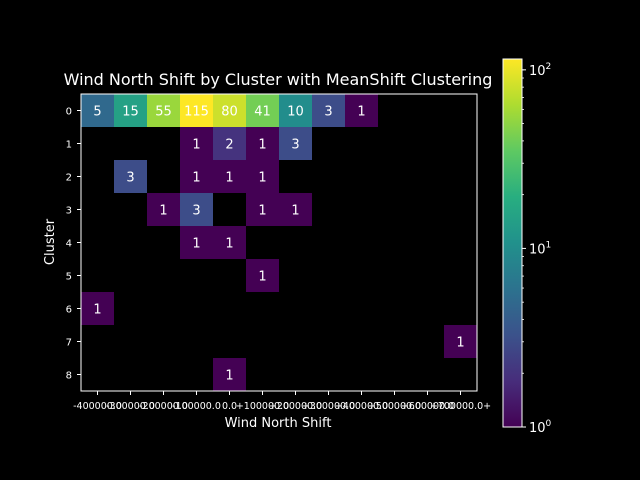 Image resolution: width=640 pixels, height=480 pixels. What do you see at coordinates (540, 70) in the screenshot?
I see `colorbar-tick-label: 10²` at bounding box center [540, 70].